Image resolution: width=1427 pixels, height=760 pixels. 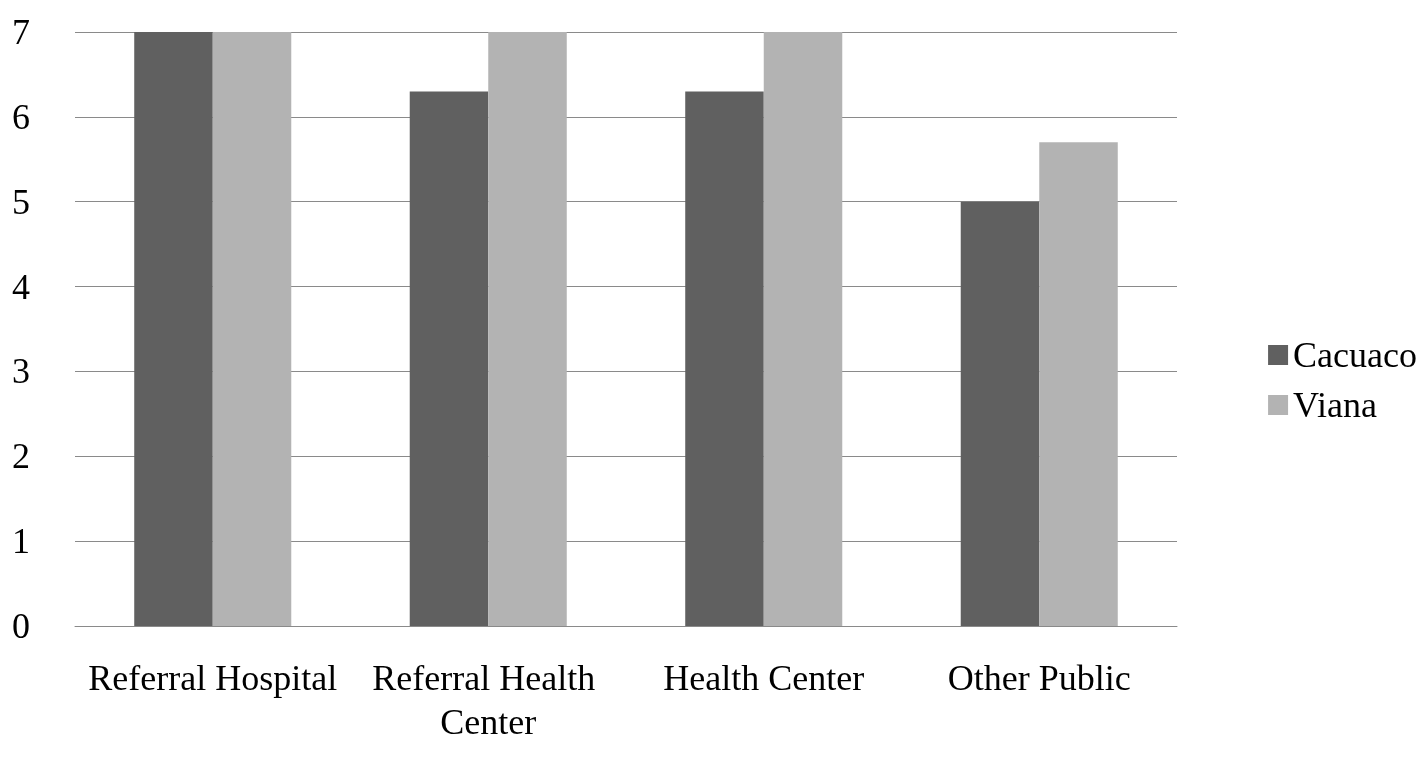 What do you see at coordinates (21, 116) in the screenshot?
I see `y-tick-label: 6` at bounding box center [21, 116].